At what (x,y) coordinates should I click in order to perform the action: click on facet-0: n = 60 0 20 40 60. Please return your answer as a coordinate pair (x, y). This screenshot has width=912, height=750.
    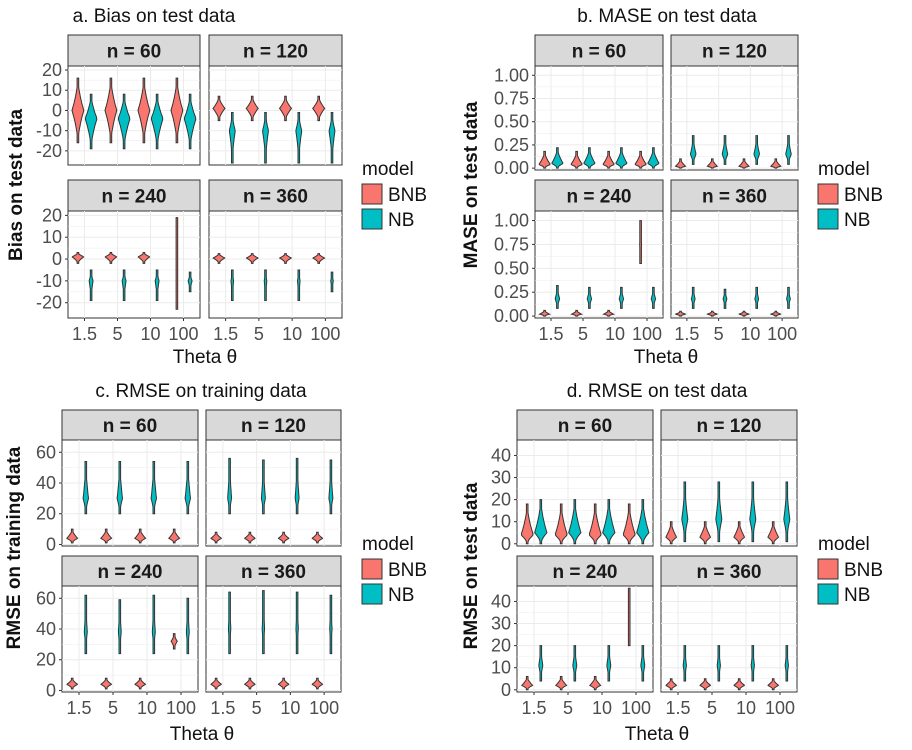
    Looking at the image, I should click on (117, 481).